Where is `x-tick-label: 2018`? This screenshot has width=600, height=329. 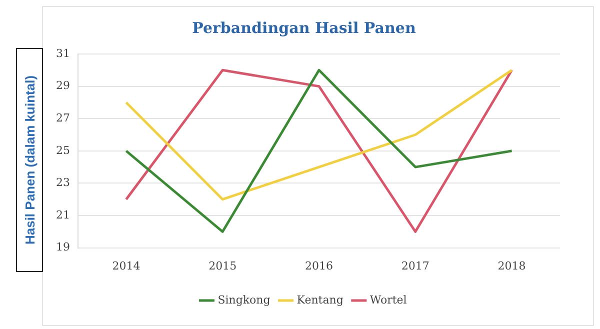
x-tick-label: 2018 is located at coordinates (512, 265).